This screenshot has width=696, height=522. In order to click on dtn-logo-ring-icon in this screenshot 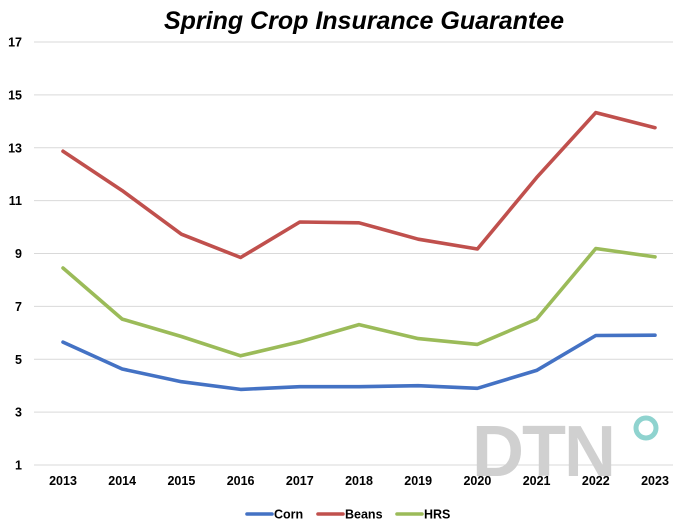, I will do `click(646, 428)`.